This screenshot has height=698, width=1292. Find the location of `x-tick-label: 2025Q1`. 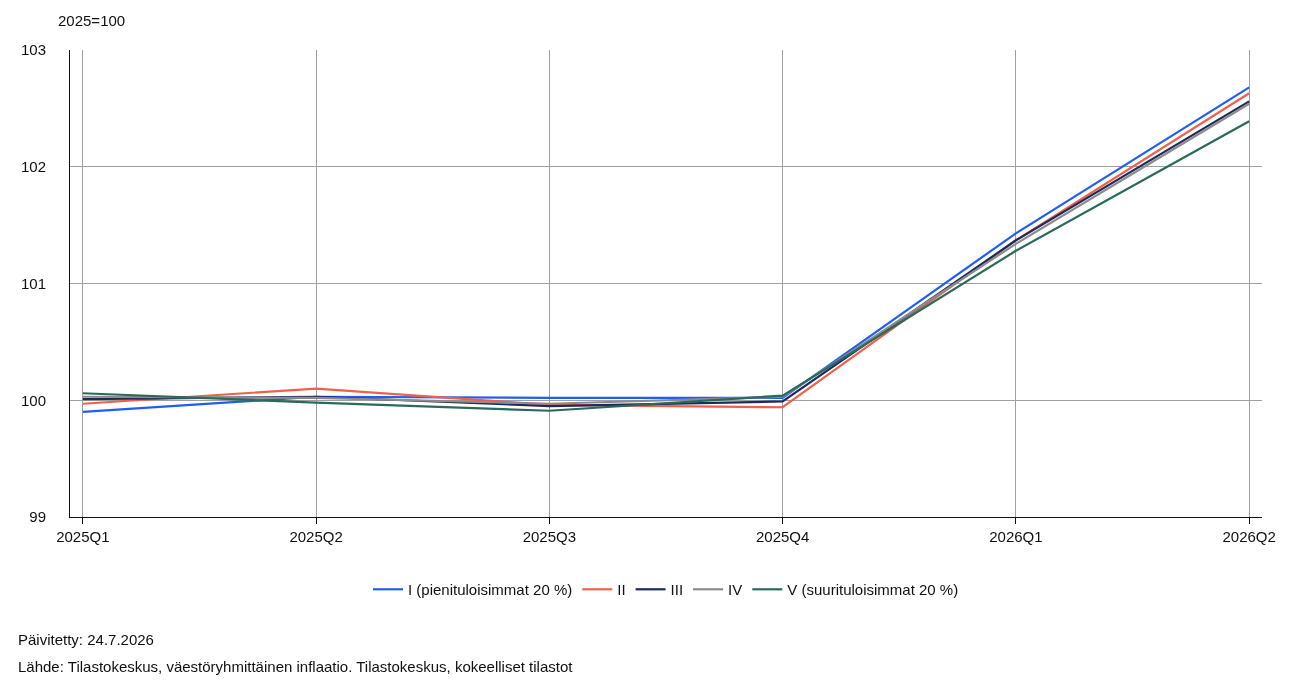

x-tick-label: 2025Q1 is located at coordinates (83, 536).